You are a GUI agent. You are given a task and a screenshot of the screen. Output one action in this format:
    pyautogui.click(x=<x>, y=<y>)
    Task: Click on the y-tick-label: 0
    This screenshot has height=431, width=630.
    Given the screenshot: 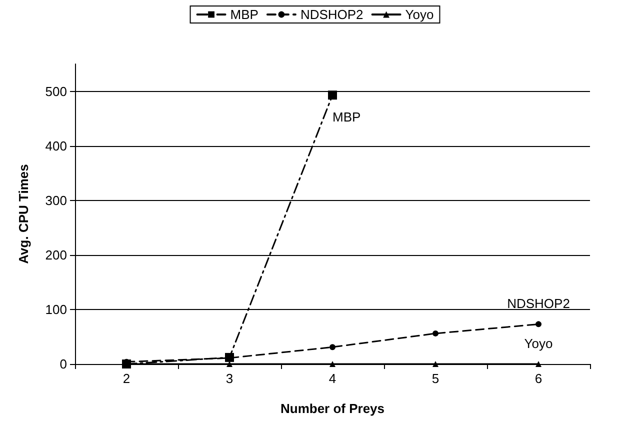 What is the action you would take?
    pyautogui.click(x=63, y=364)
    